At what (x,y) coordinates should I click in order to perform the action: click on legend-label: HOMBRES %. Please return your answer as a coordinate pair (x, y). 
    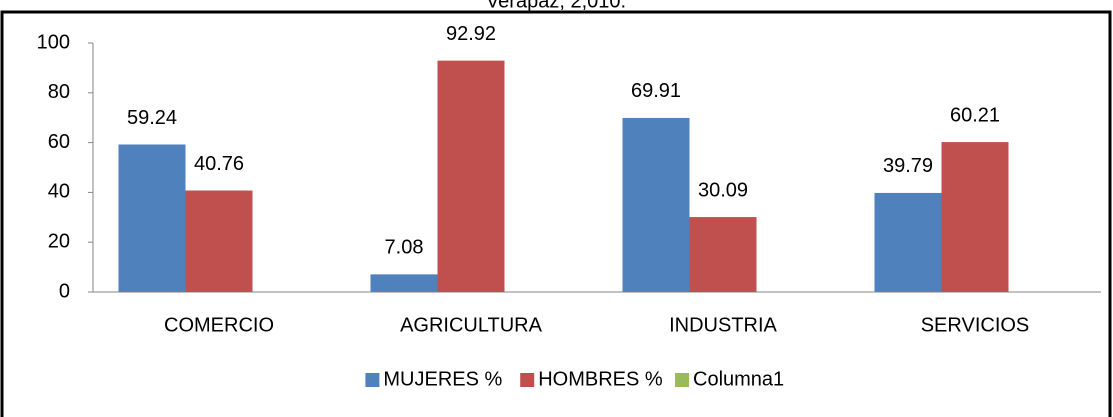
    Looking at the image, I should click on (600, 379).